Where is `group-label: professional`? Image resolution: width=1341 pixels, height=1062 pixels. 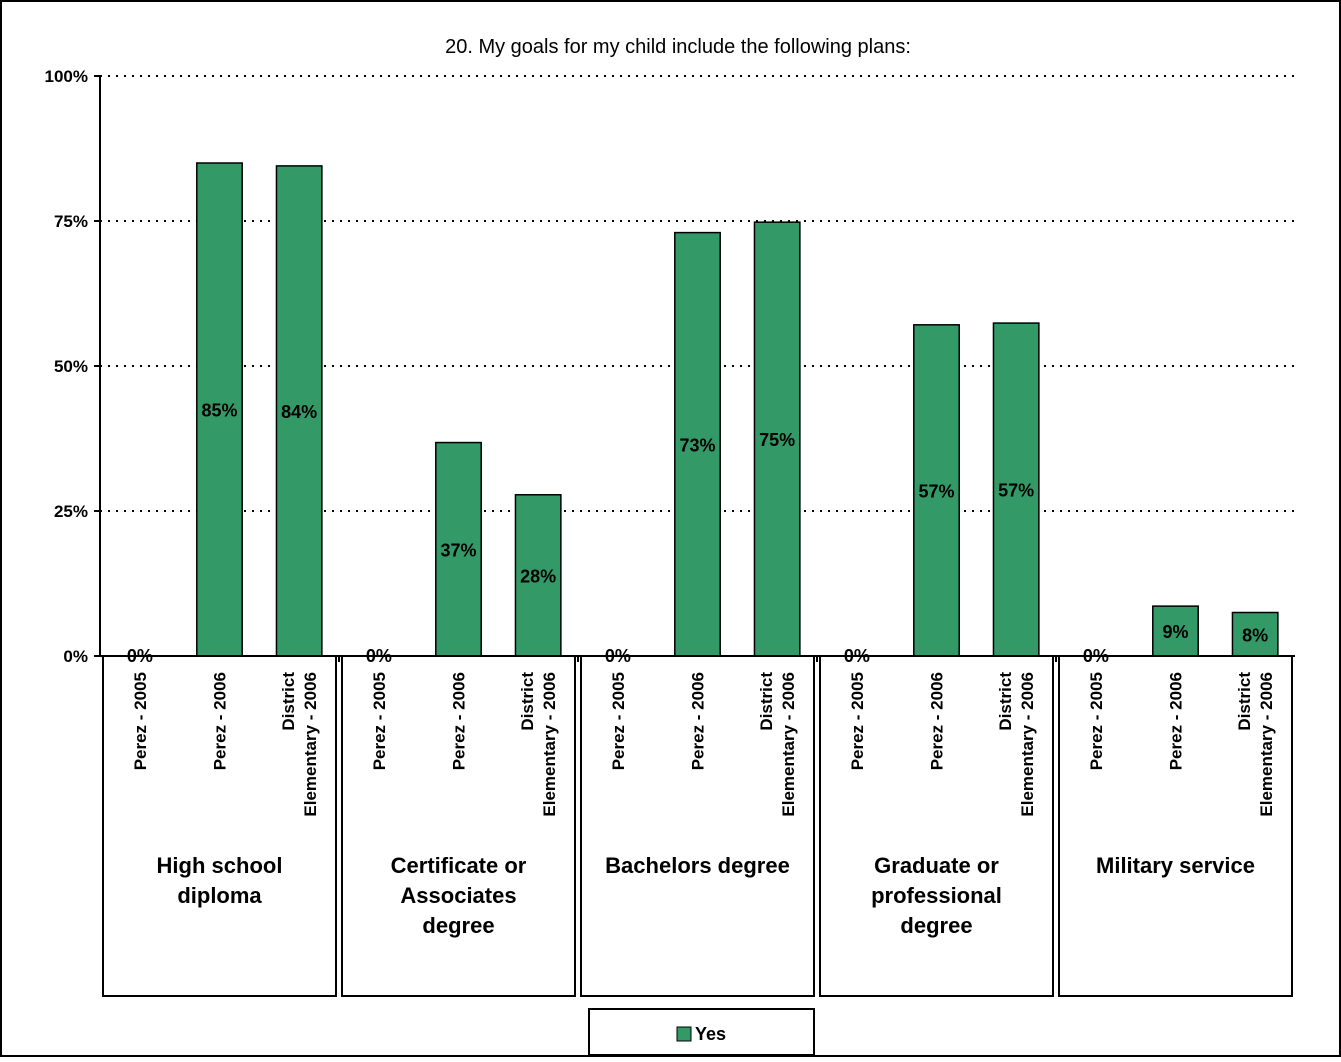 group-label: professional is located at coordinates (936, 895).